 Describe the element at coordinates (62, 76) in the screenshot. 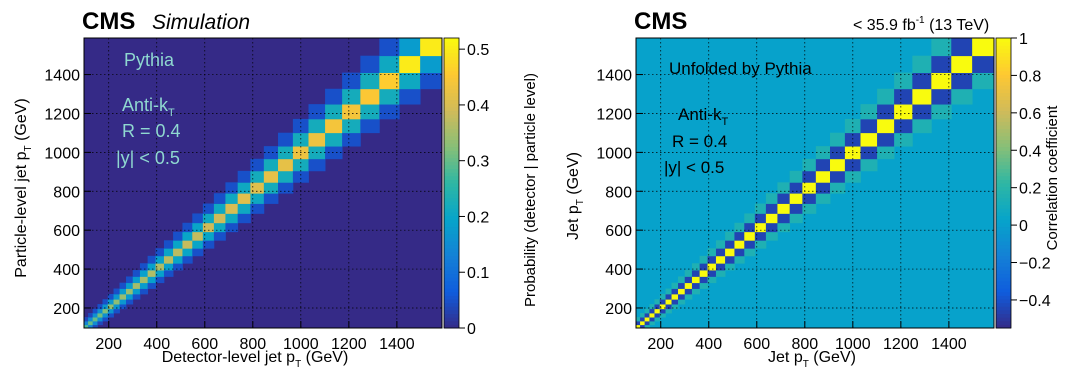

I see `y-tick-label: 1400` at that location.